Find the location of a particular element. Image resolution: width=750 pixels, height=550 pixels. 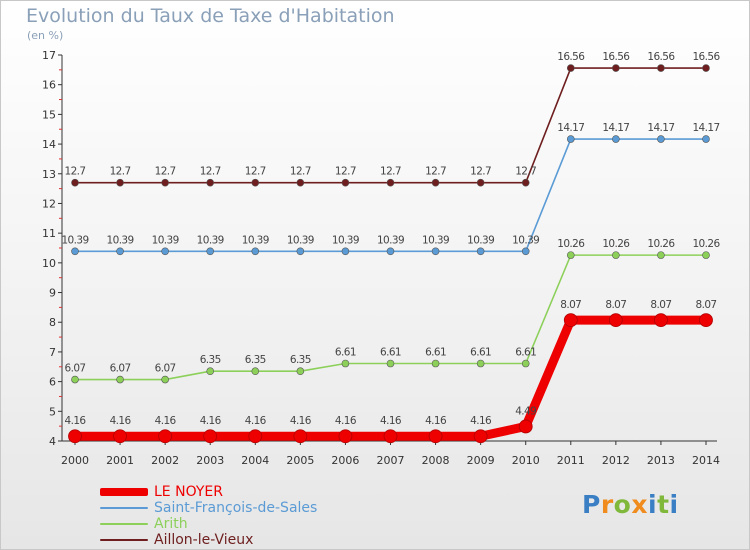

x-tick-label: 2008 is located at coordinates (436, 460).